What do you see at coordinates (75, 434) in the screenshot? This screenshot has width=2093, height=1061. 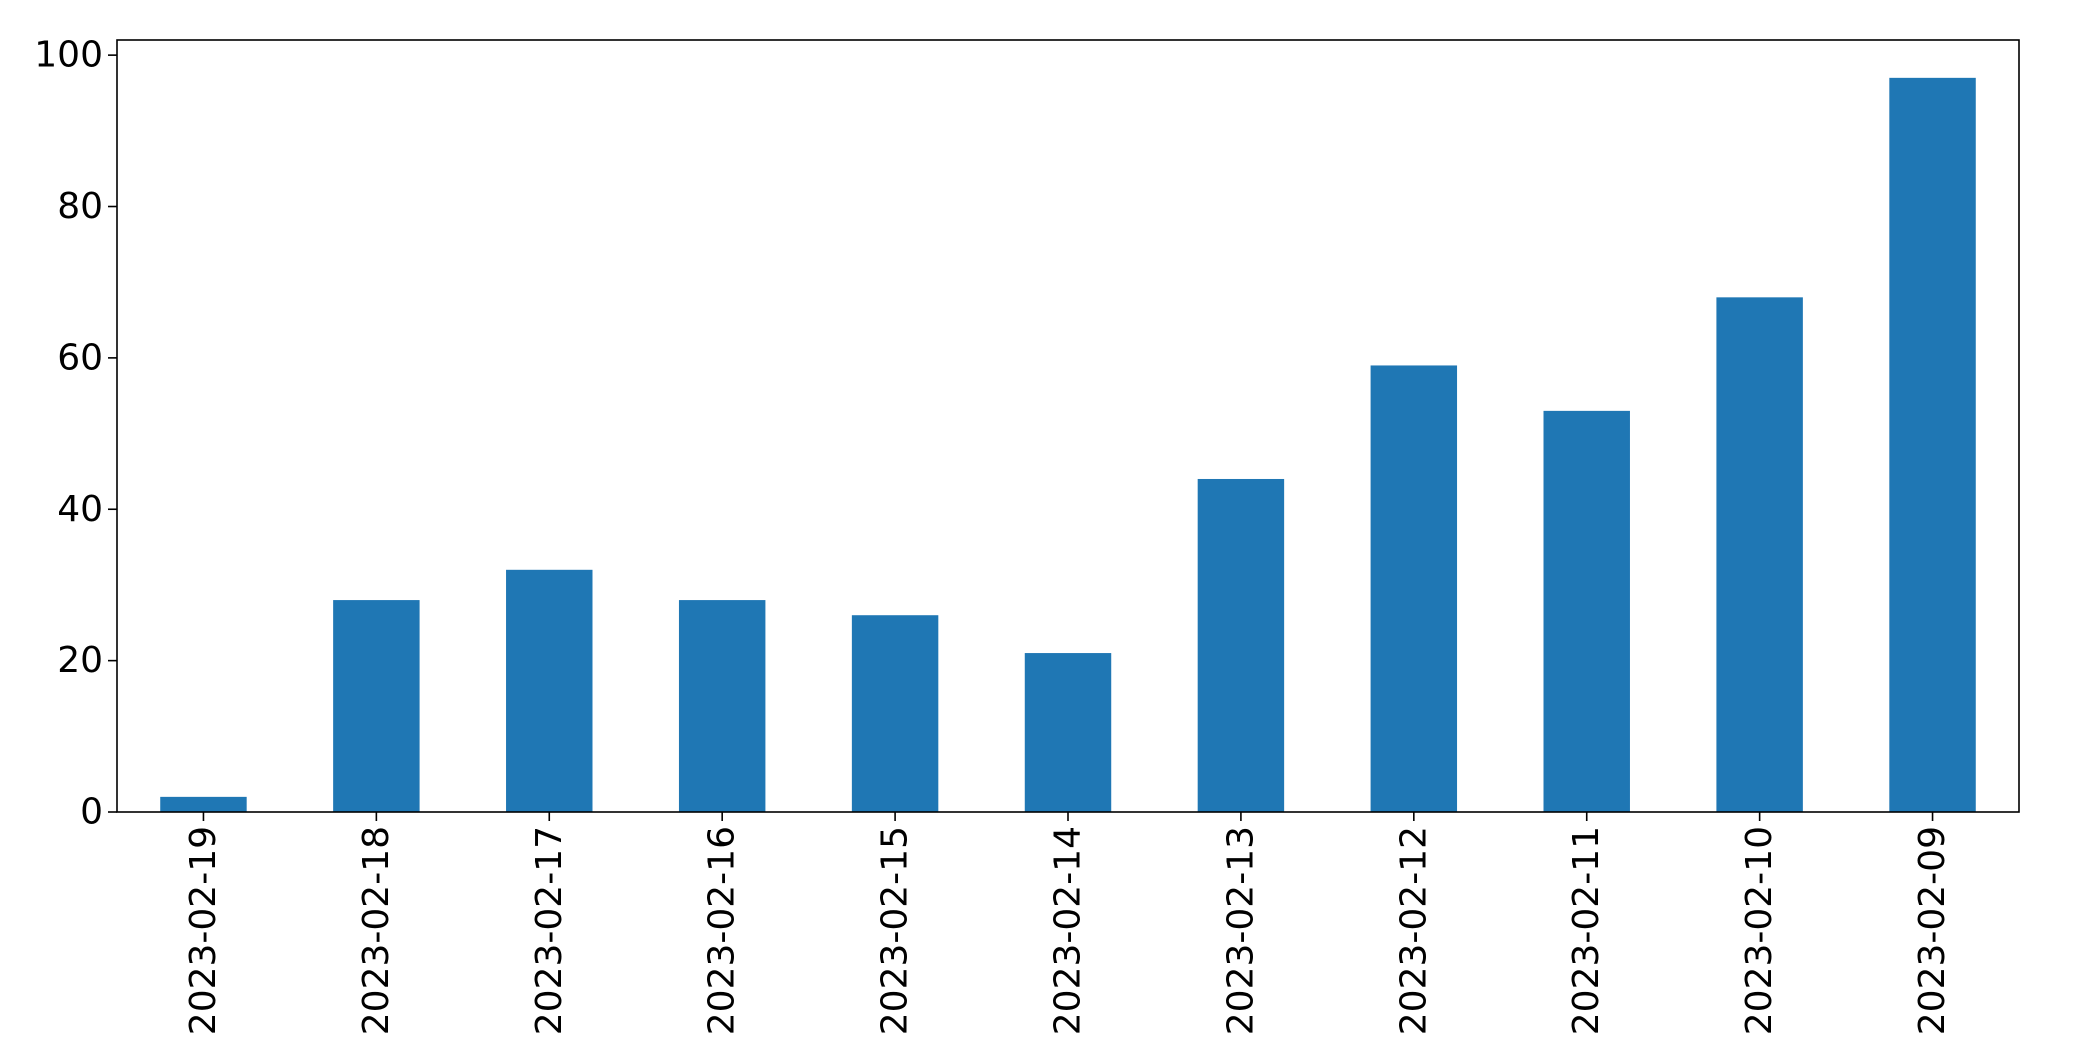 I see `y-axis-ticks: 0 20 40 60 80 100` at bounding box center [75, 434].